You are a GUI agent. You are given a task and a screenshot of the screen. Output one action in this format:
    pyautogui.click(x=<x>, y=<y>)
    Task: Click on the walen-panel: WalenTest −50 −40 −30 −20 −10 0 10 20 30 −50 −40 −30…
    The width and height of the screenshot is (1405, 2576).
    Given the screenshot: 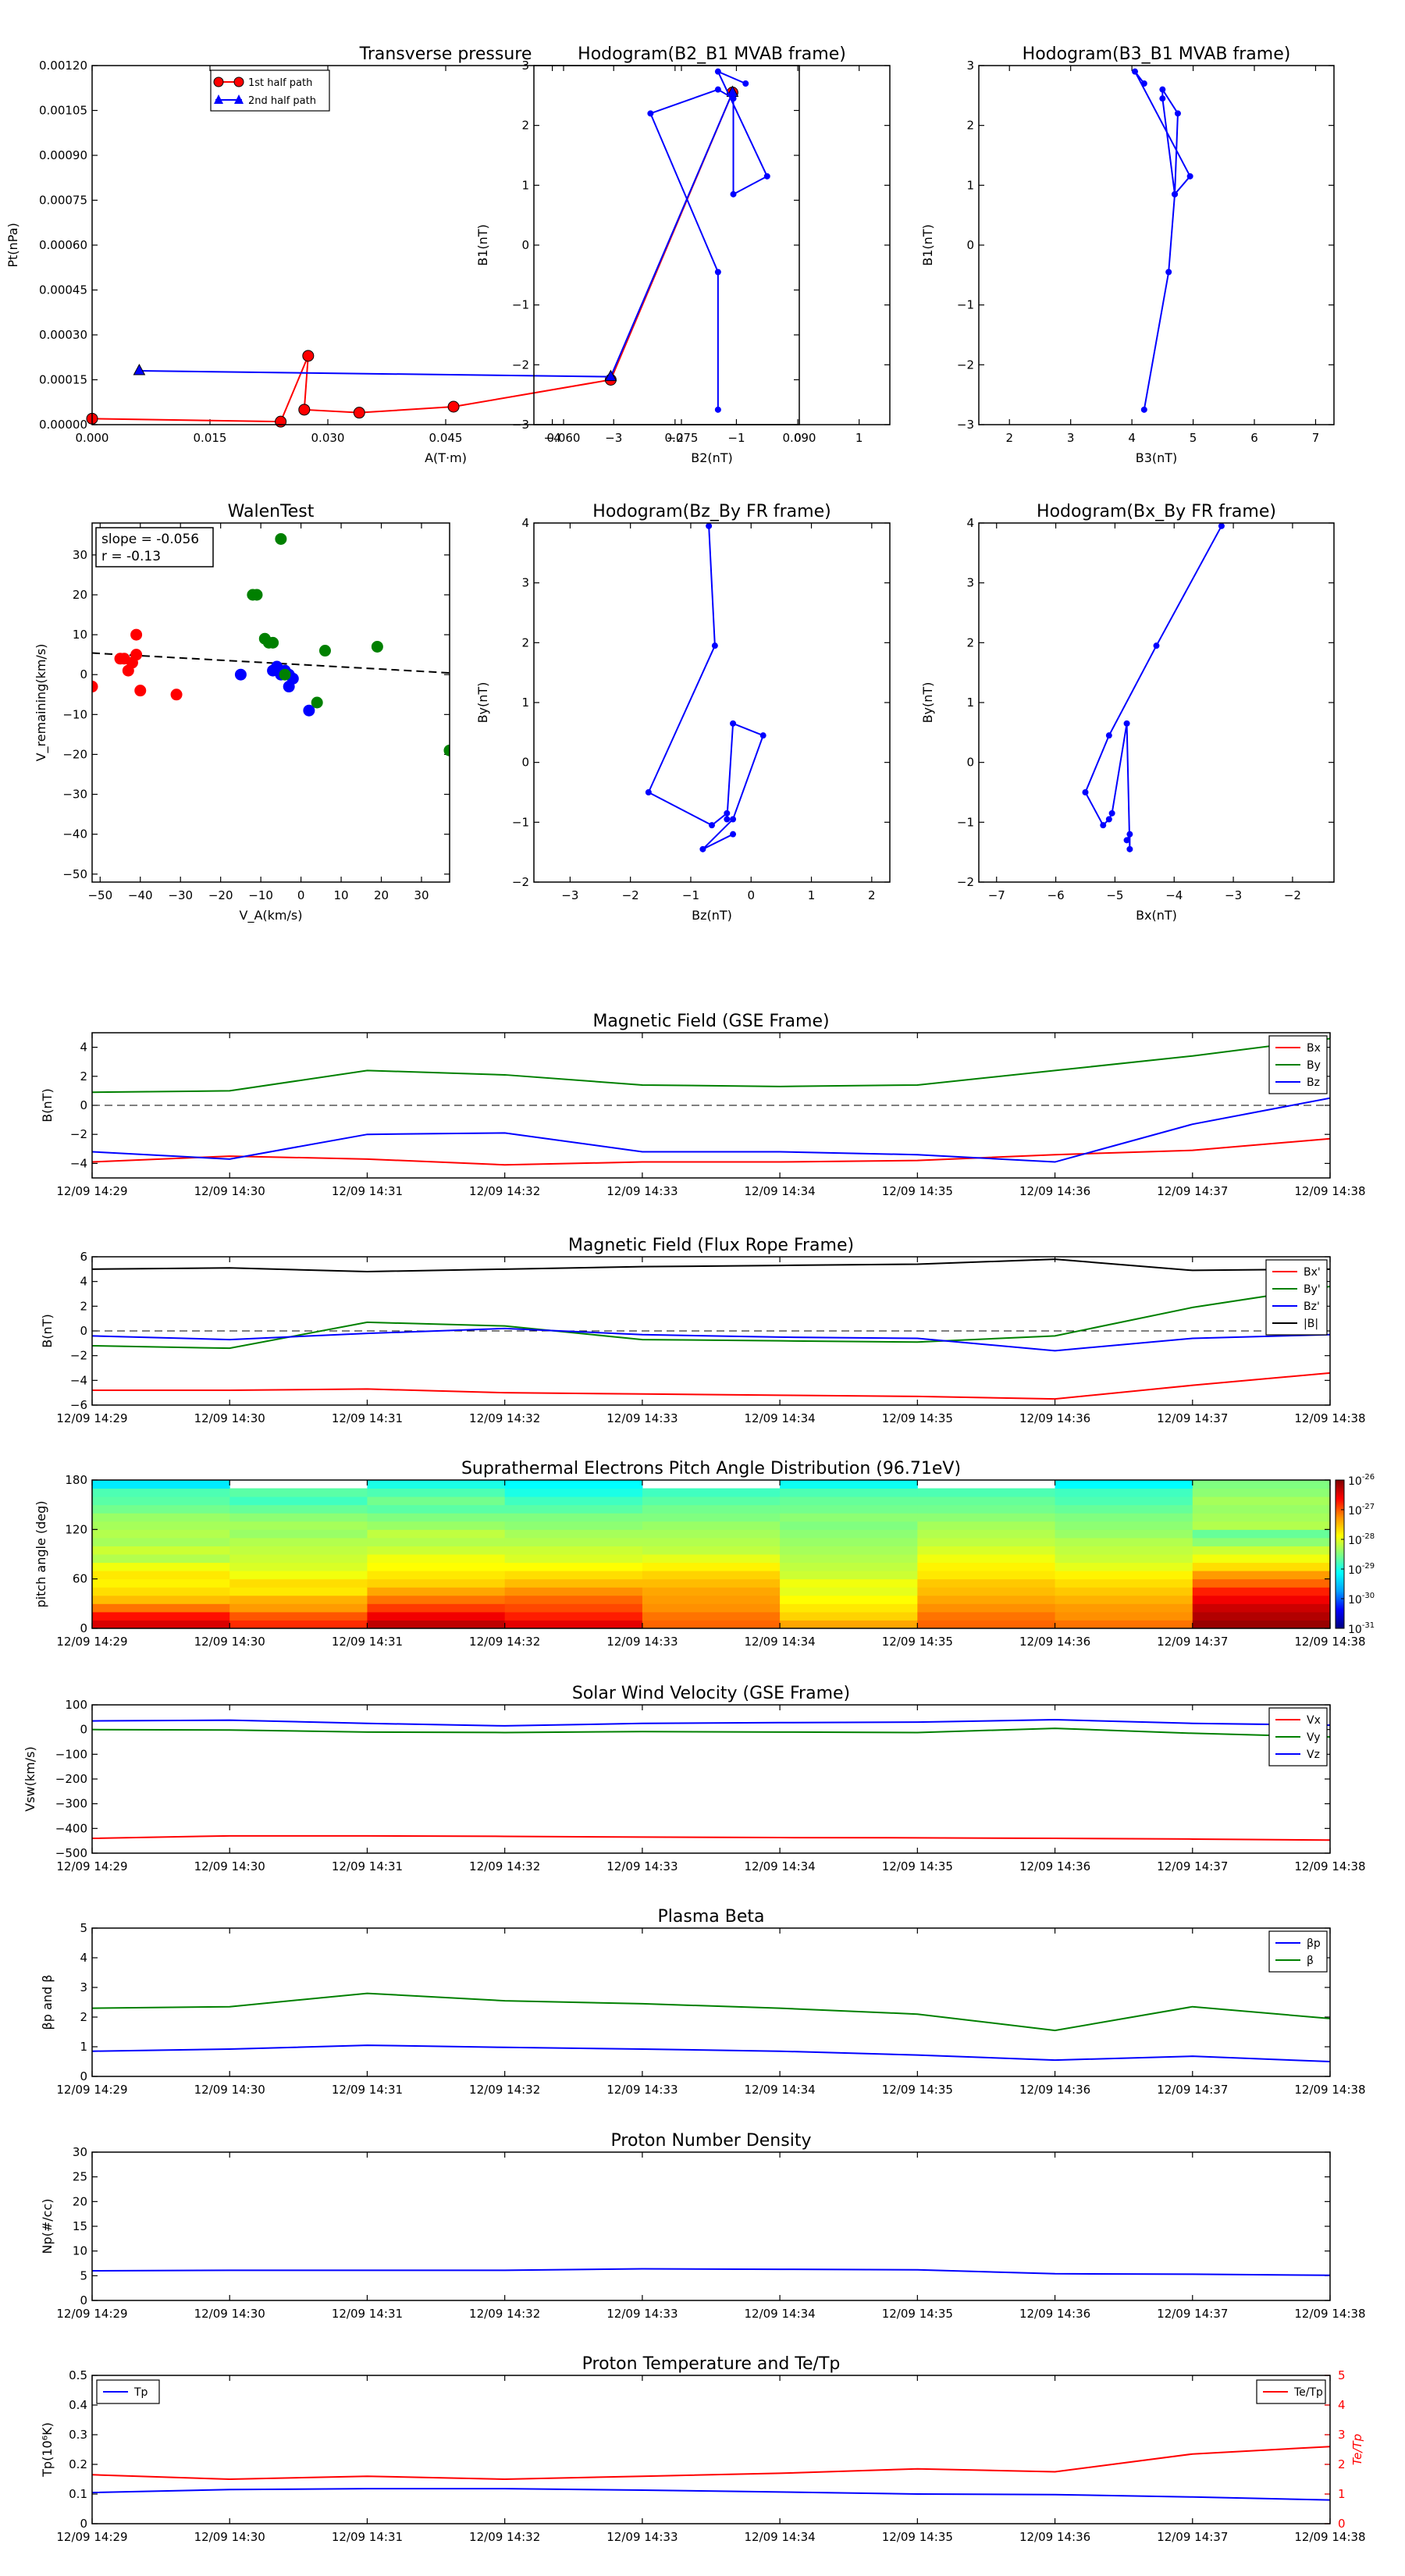 What is the action you would take?
    pyautogui.click(x=242, y=712)
    